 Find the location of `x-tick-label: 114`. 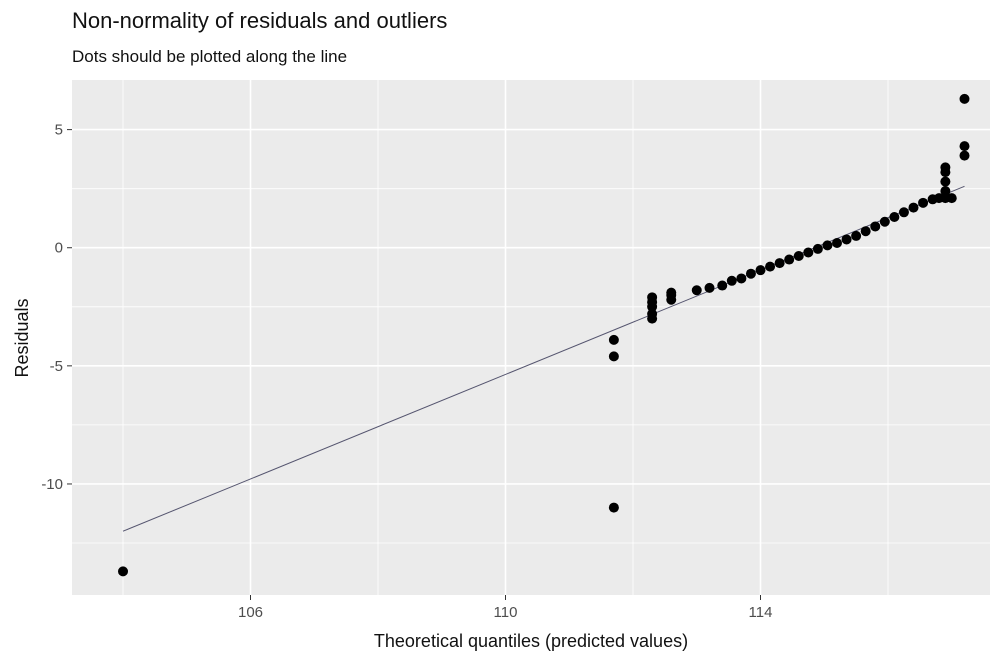

x-tick-label: 114 is located at coordinates (761, 612).